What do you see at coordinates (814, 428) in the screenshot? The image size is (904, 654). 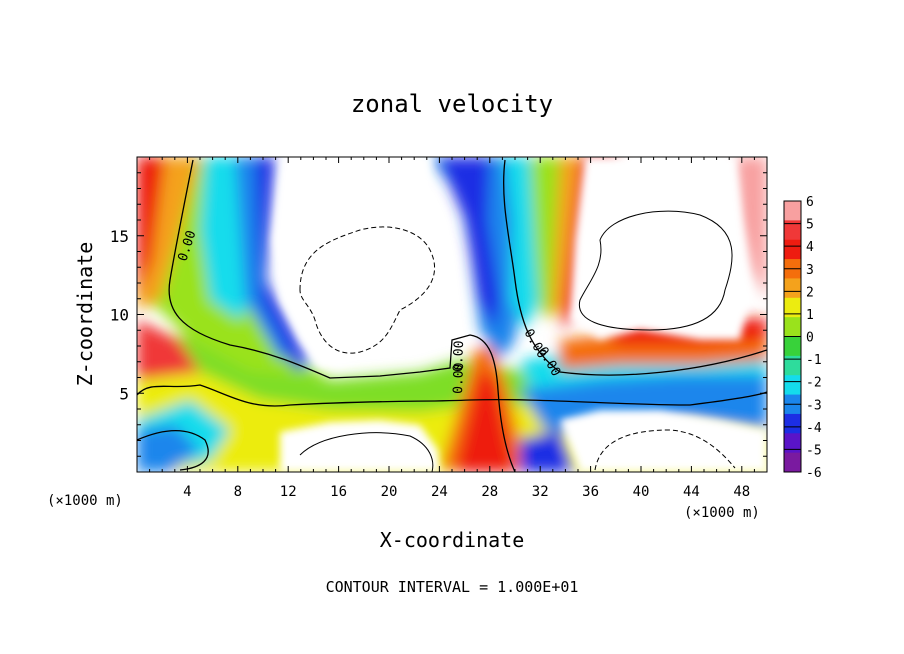 I see `colorbar-label: -4` at bounding box center [814, 428].